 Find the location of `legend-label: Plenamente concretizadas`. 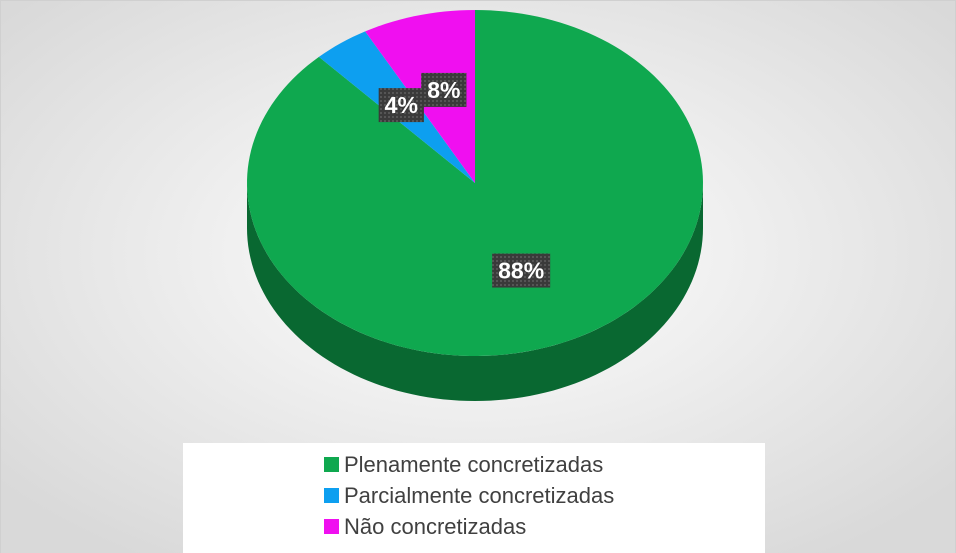

legend-label: Plenamente concretizadas is located at coordinates (473, 464).